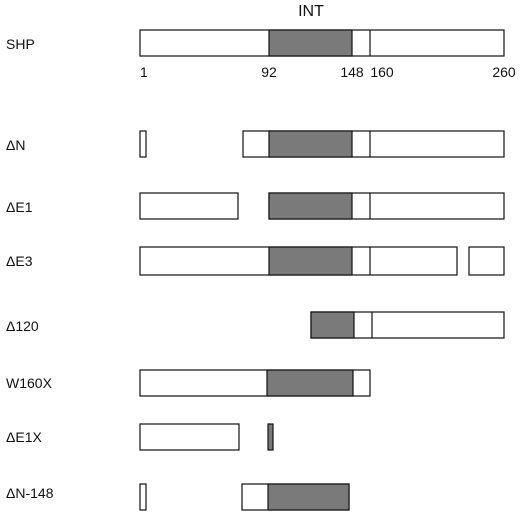  What do you see at coordinates (310, 206) in the screenshot?
I see `delta-e1-int-domain` at bounding box center [310, 206].